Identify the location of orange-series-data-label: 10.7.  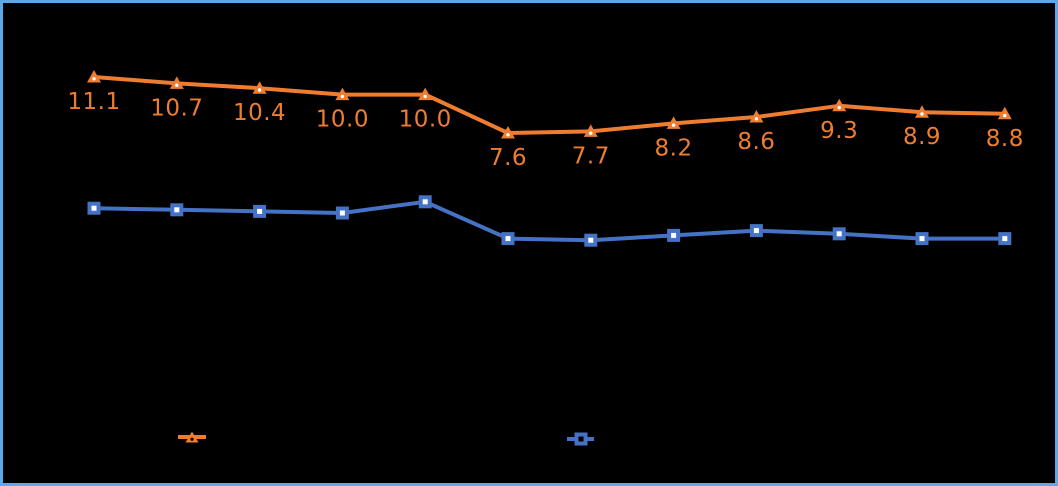
(176, 108).